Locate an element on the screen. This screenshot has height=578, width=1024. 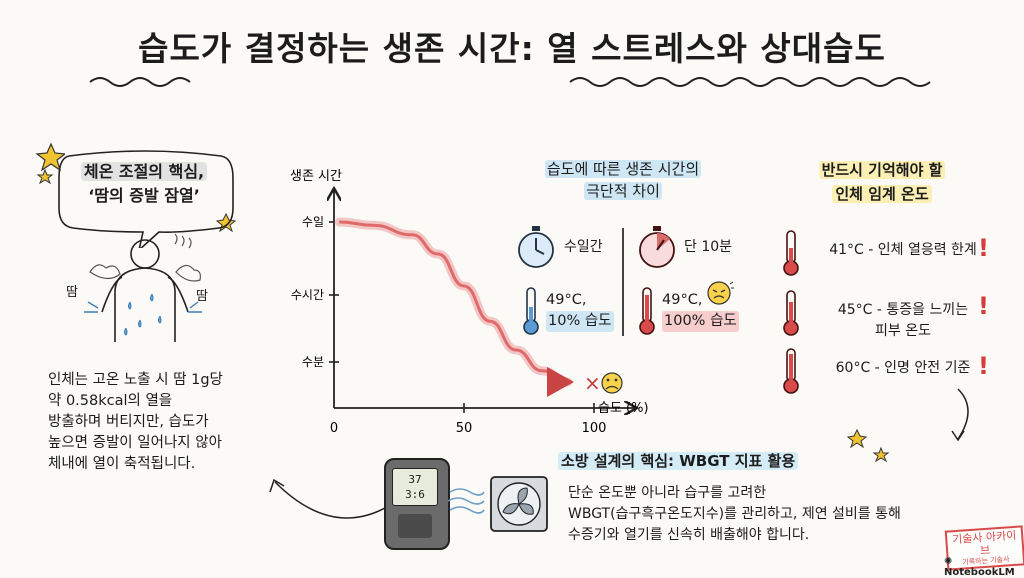
series-line is located at coordinates (456, 308).